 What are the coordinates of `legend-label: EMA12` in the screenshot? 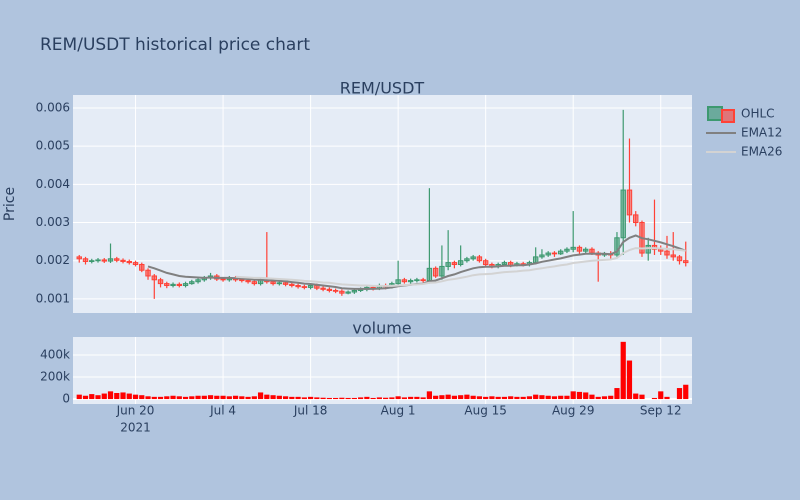 It's located at (761, 133).